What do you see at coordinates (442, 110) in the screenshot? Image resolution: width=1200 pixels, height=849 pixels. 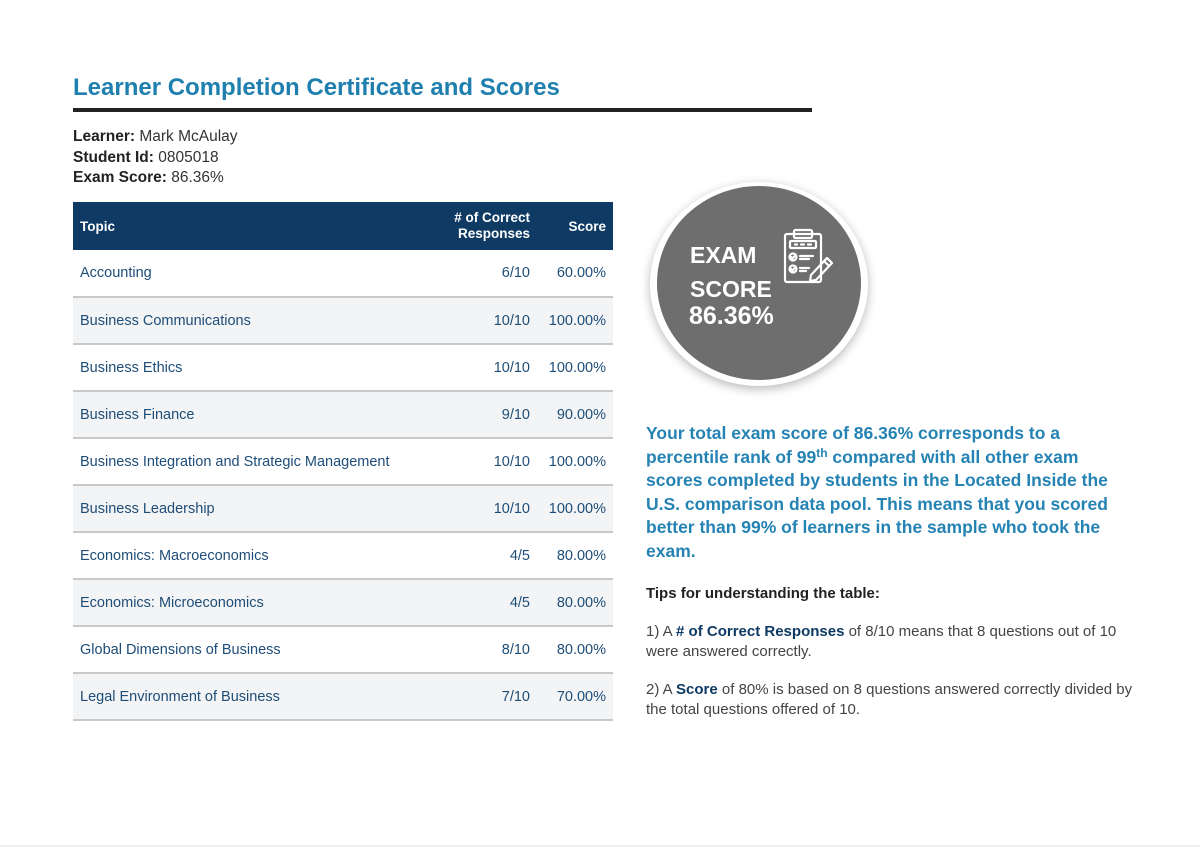 I see `title-divider` at bounding box center [442, 110].